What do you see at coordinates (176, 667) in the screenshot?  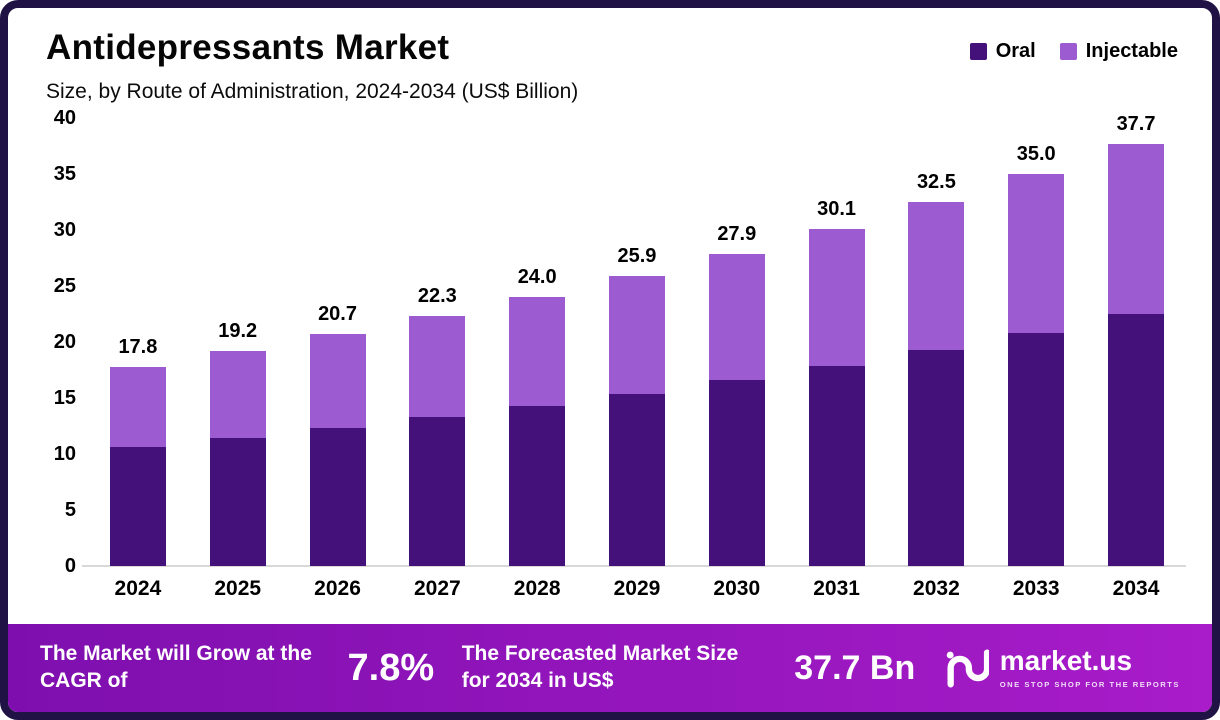 I see `cagr-label: The Market will Grow at the CAGR of` at bounding box center [176, 667].